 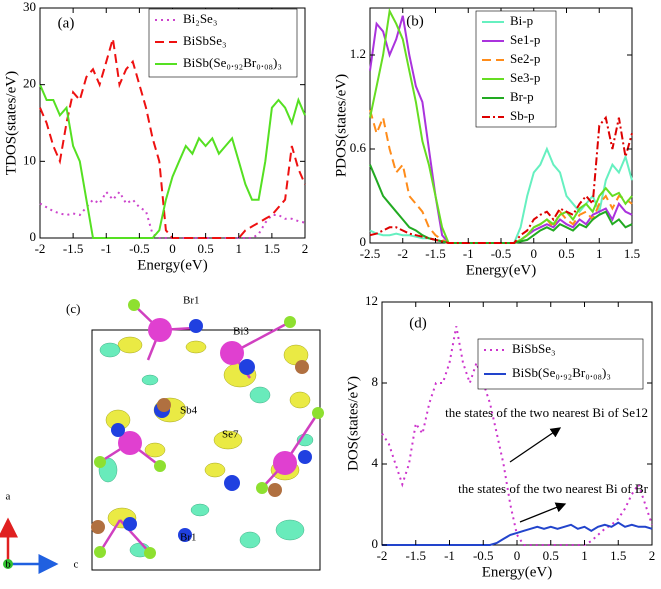 I want to click on legend-label: Br-p, so click(x=522, y=96).